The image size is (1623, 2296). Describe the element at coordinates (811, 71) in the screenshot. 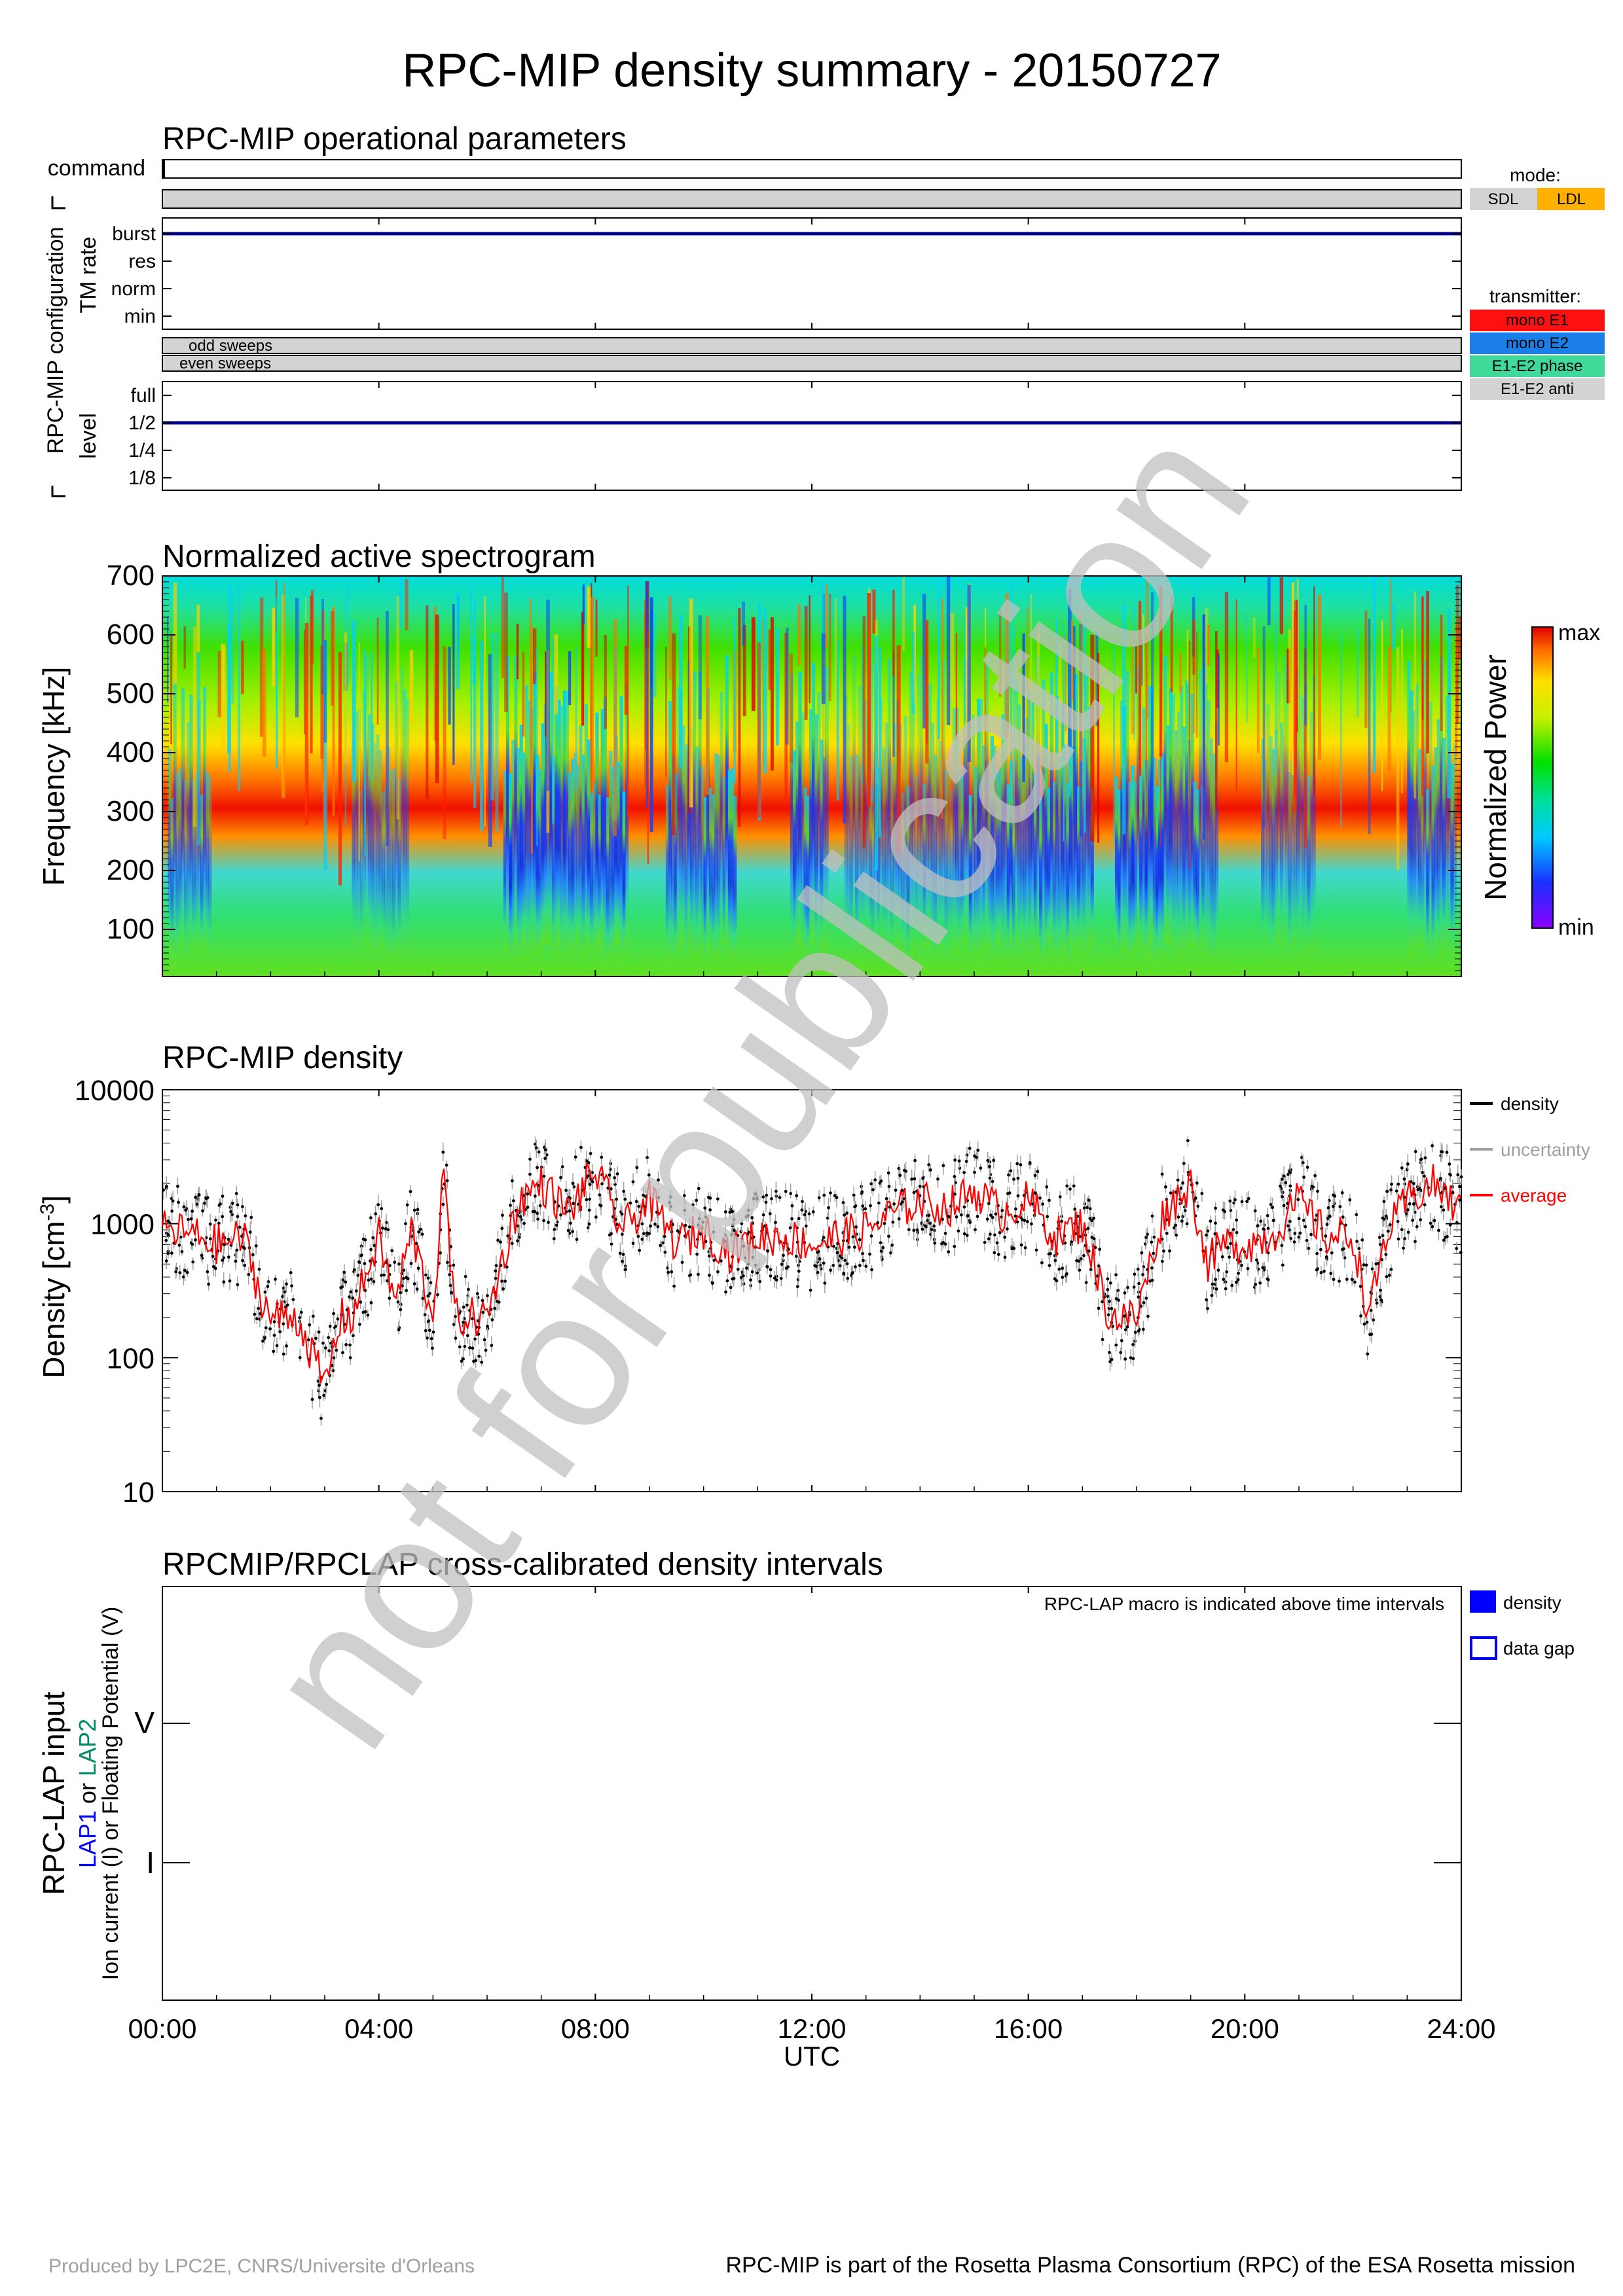

I see `page-title: RPC-MIP density summary - 20150727` at that location.